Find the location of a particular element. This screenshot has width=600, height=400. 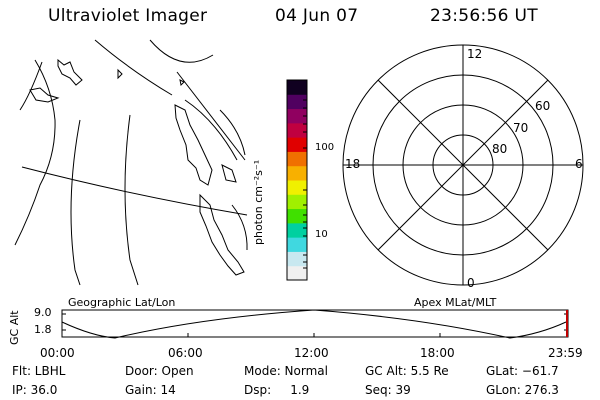

gc-alt-time-0000: 00:00 is located at coordinates (57, 353).